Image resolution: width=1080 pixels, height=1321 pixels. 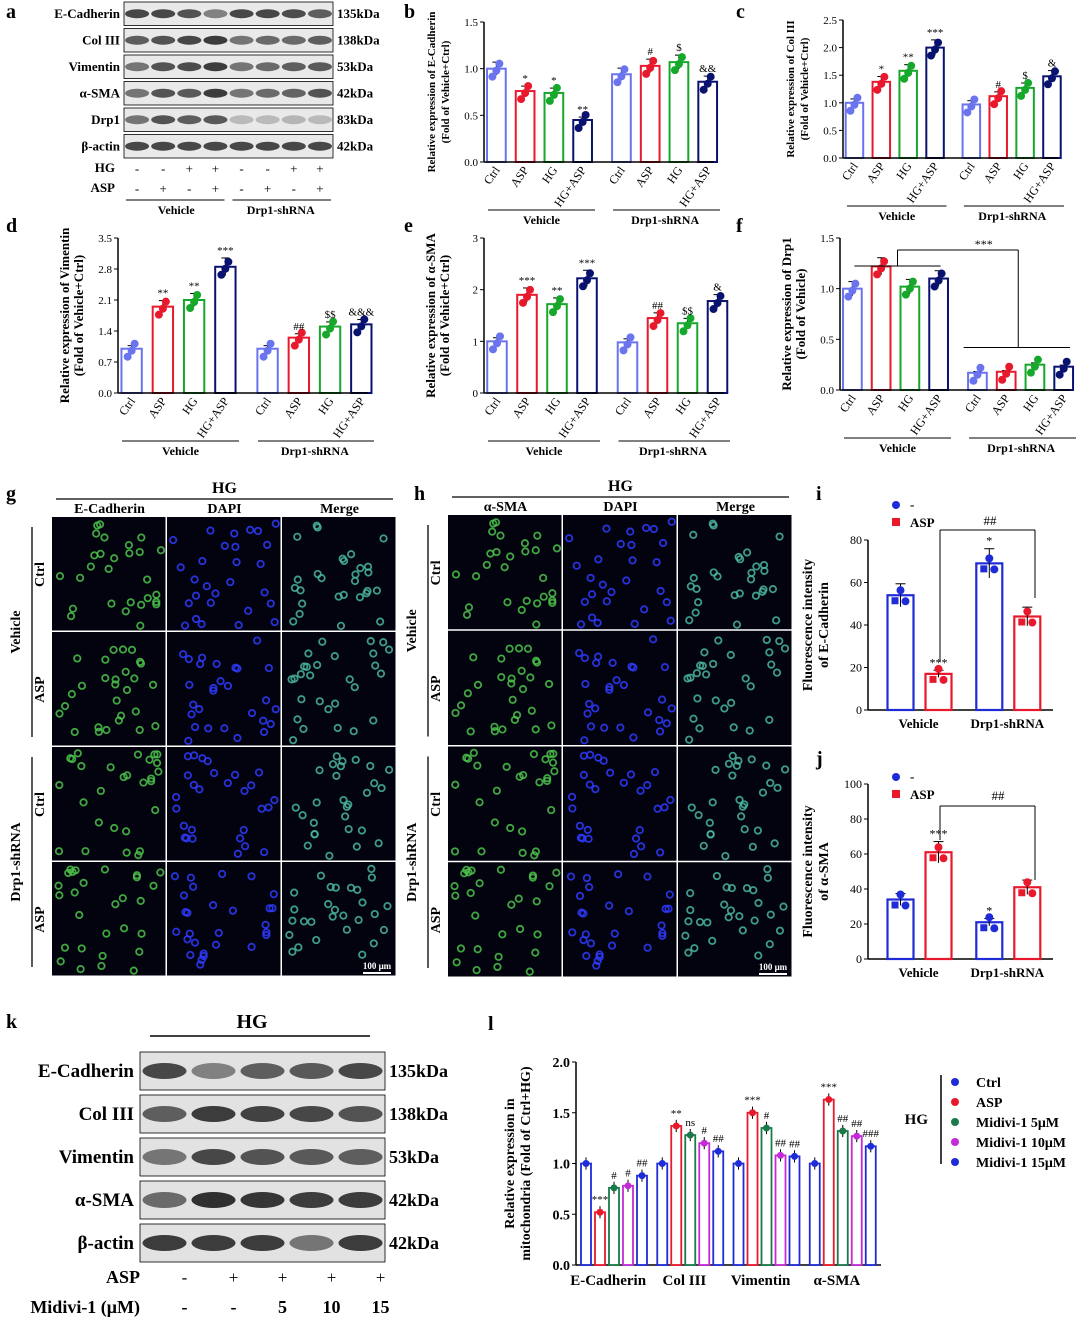 I want to click on y-axis-title: Relative expression of Drp1, so click(x=786, y=313).